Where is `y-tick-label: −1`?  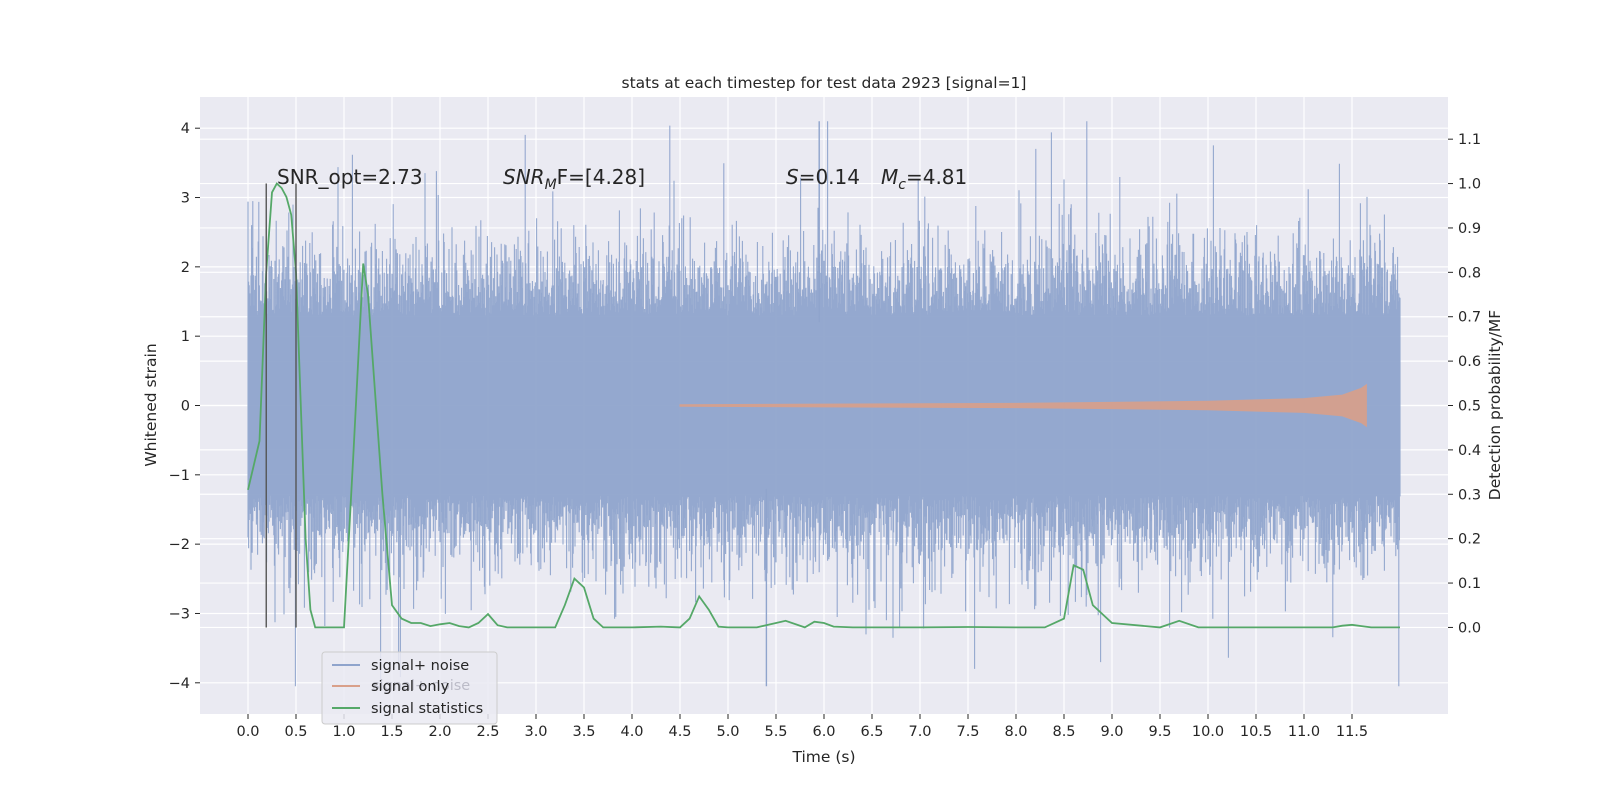 y-tick-label: −1 is located at coordinates (179, 476).